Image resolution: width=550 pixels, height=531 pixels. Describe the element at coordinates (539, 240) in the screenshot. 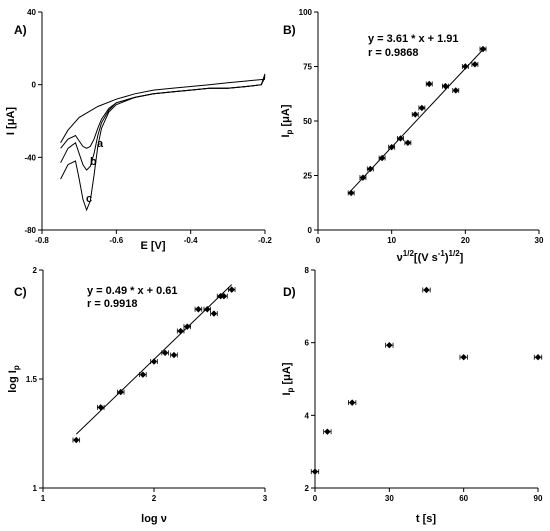

I see `panel-b-x-tick-label: 30` at that location.